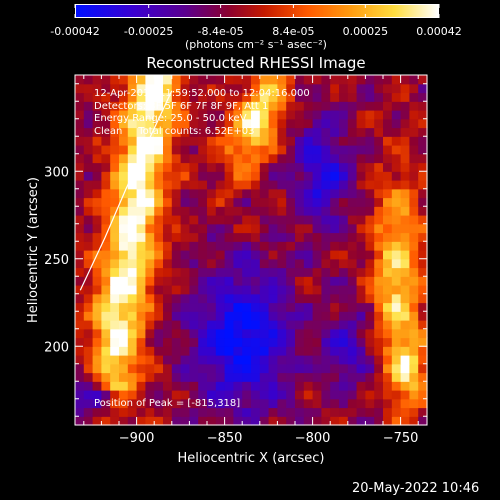  Describe the element at coordinates (257, 11) in the screenshot. I see `colorbar` at that location.